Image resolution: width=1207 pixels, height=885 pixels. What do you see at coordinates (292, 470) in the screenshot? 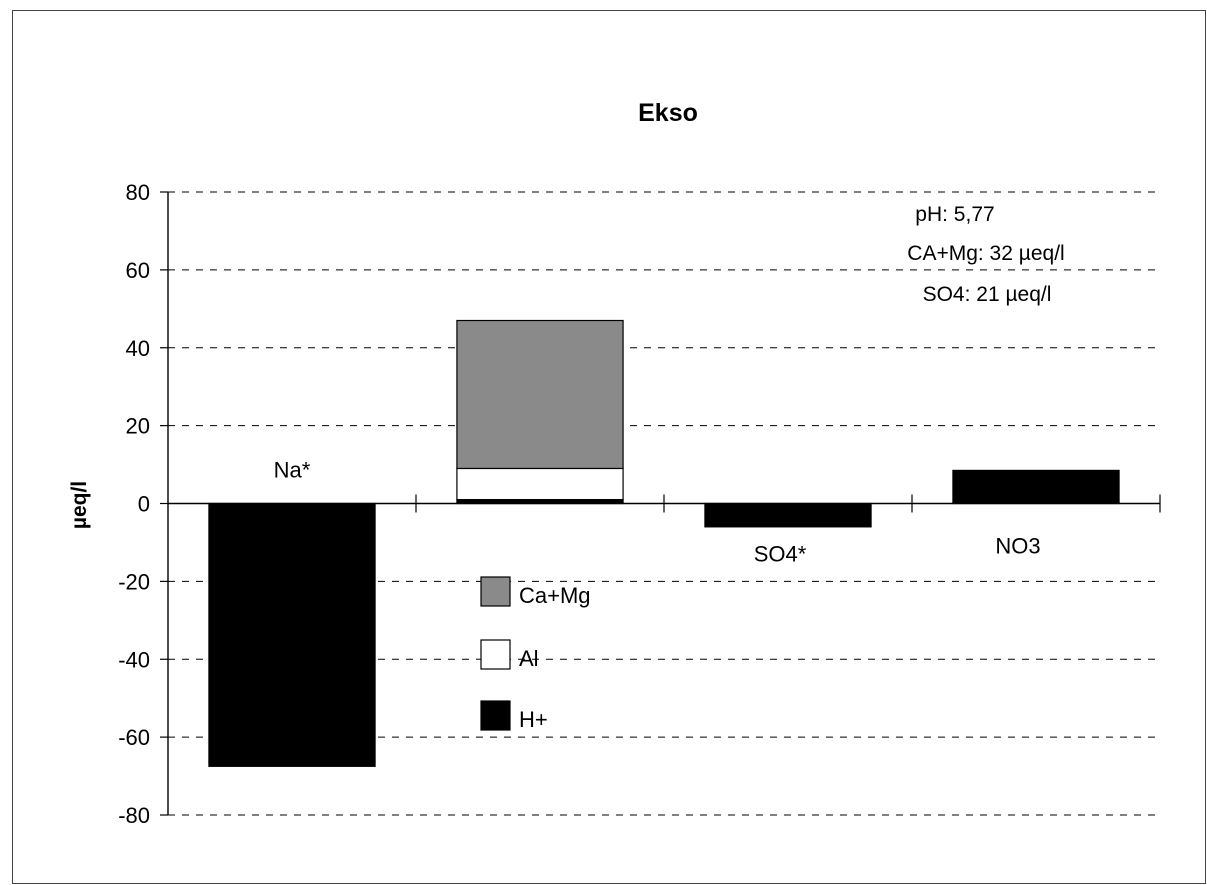
I see `category-label-na: Na*` at bounding box center [292, 470].